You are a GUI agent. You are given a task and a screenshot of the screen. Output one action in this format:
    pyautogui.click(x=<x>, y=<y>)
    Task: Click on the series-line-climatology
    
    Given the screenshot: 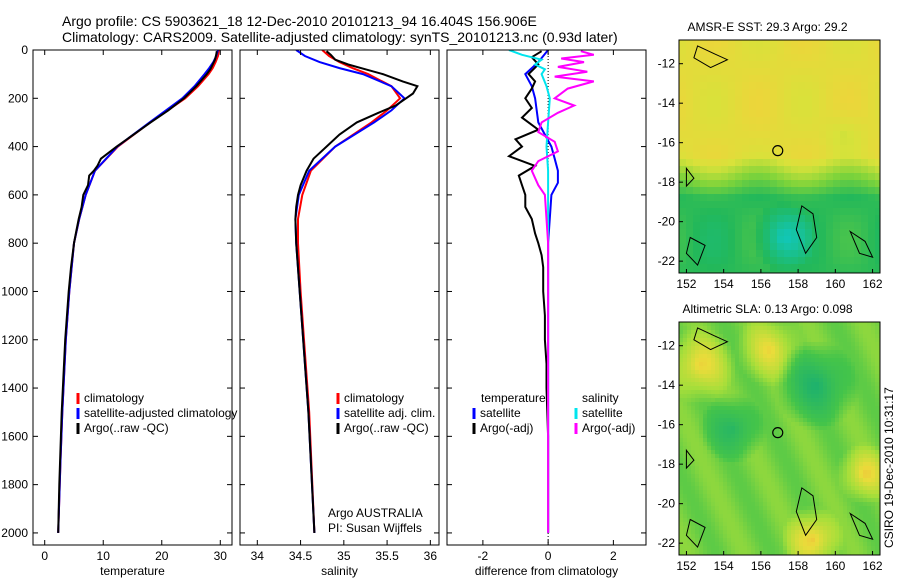 What is the action you would take?
    pyautogui.click(x=349, y=291)
    